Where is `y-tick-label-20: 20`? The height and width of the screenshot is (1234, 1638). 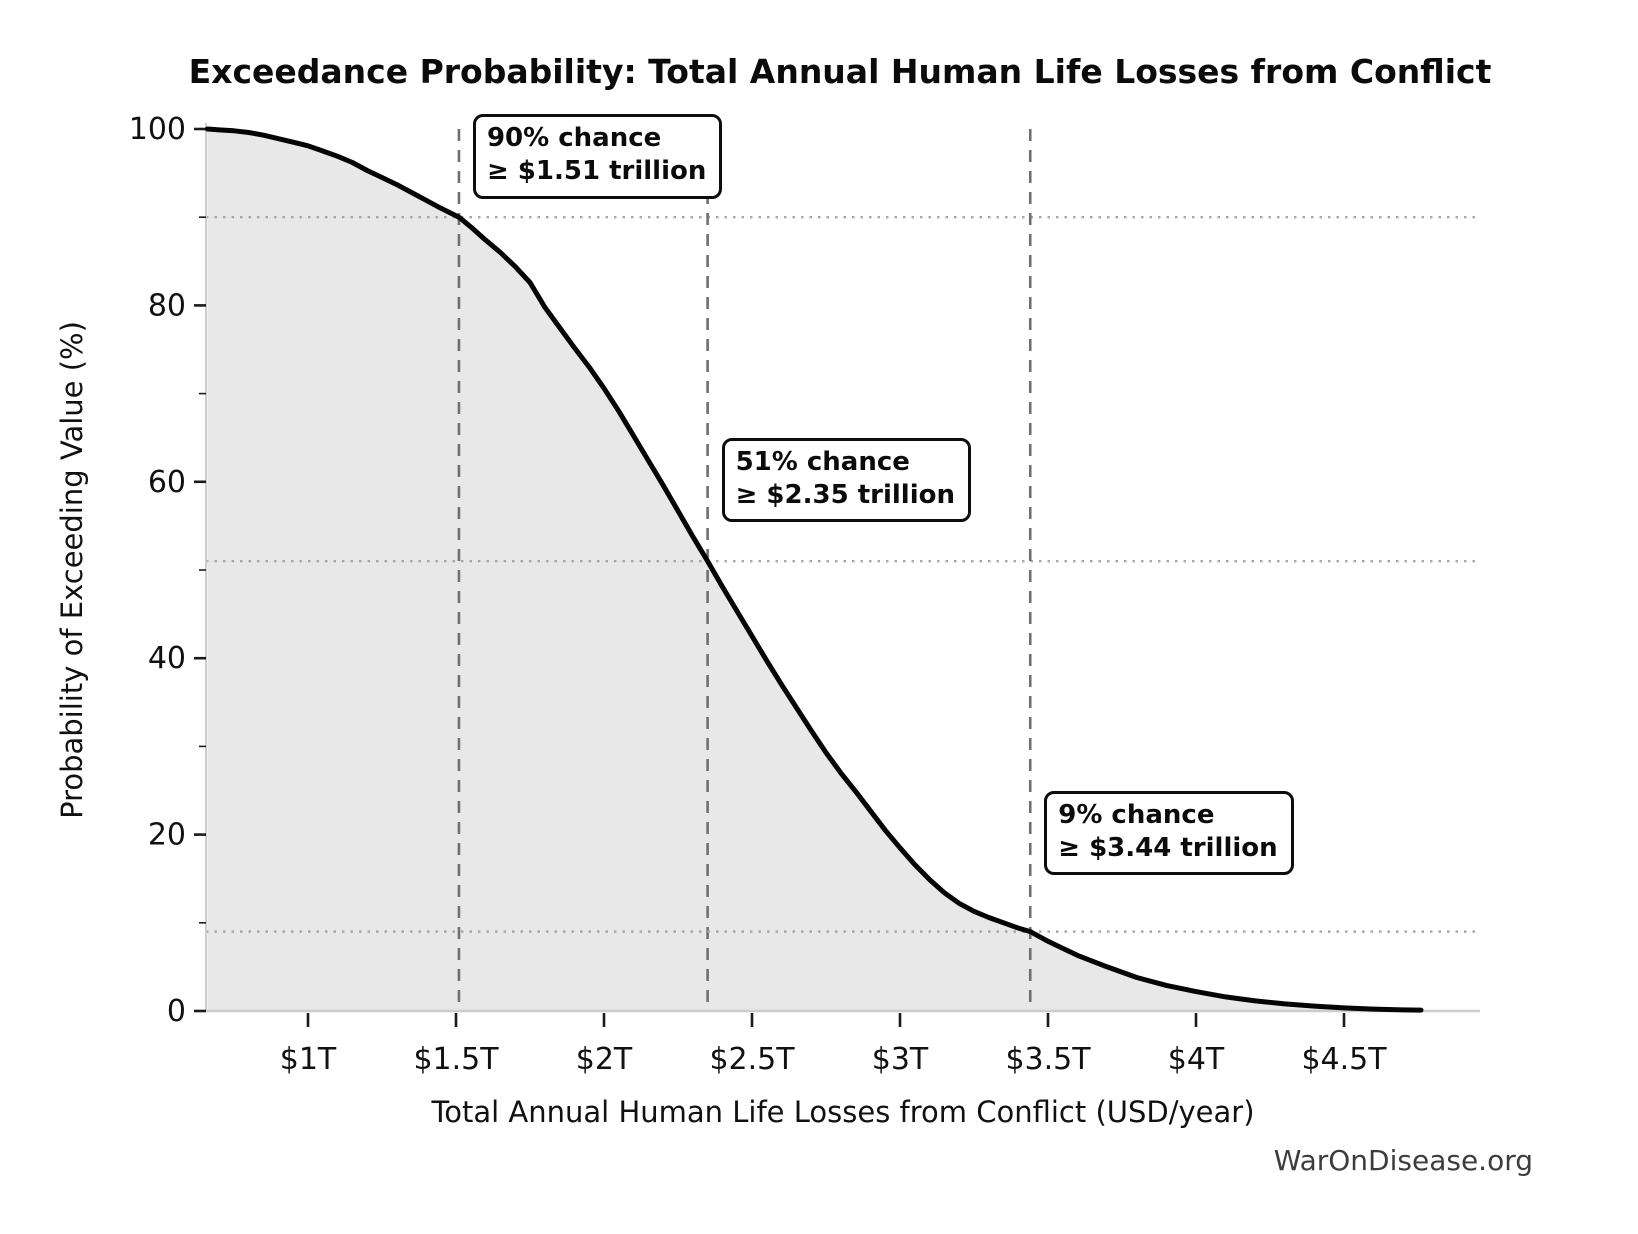 y-tick-label-20: 20 is located at coordinates (167, 835).